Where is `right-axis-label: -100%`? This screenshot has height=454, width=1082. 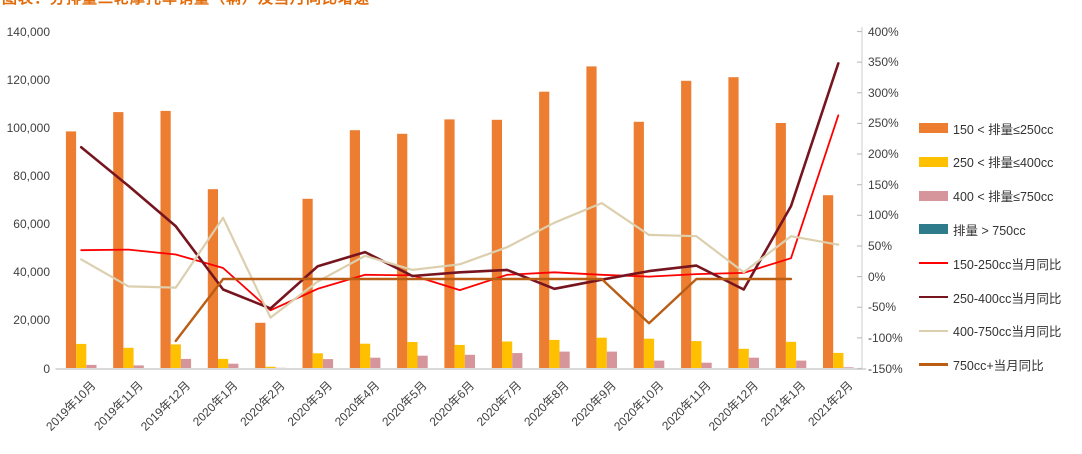
right-axis-label: -100% is located at coordinates (885, 337).